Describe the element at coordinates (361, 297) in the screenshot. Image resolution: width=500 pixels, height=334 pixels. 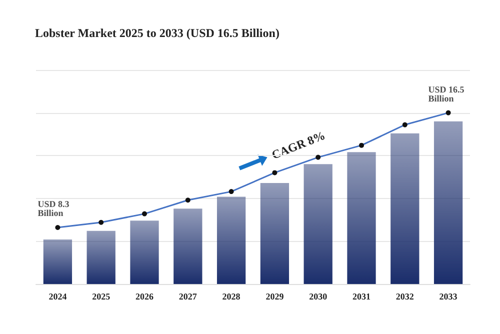
I see `x-tick-label: 2031` at that location.